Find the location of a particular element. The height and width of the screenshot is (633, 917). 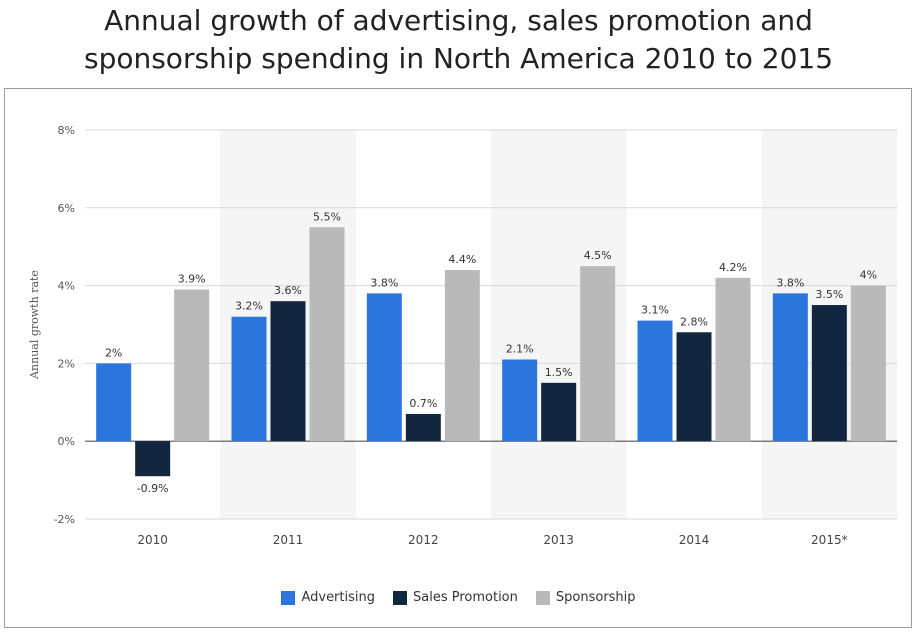

legend-item: Sales Promotion is located at coordinates (455, 597).